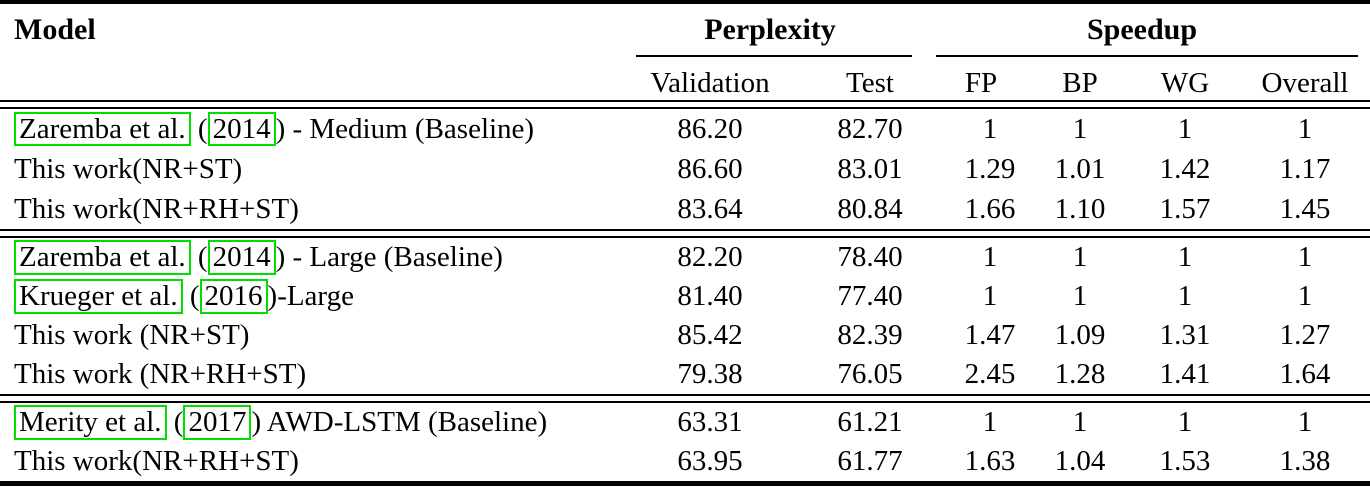 This screenshot has width=1370, height=496. I want to click on table-header-row-2: Validation Test FP BP WG Overall, so click(685, 83).